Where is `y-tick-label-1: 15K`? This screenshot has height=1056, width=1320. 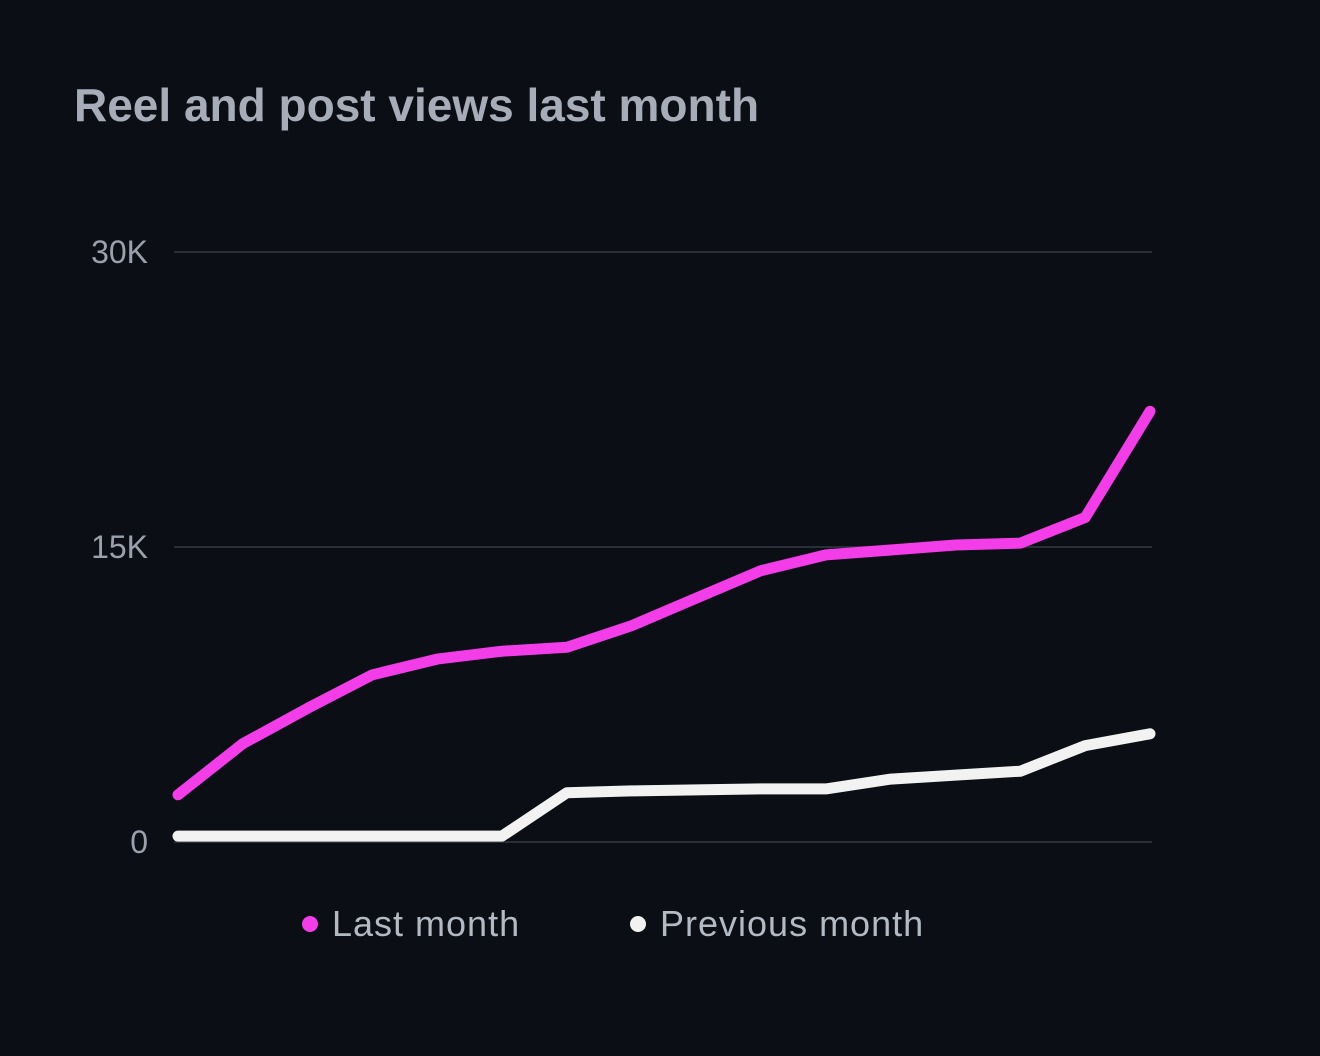
y-tick-label-1: 15K is located at coordinates (119, 547).